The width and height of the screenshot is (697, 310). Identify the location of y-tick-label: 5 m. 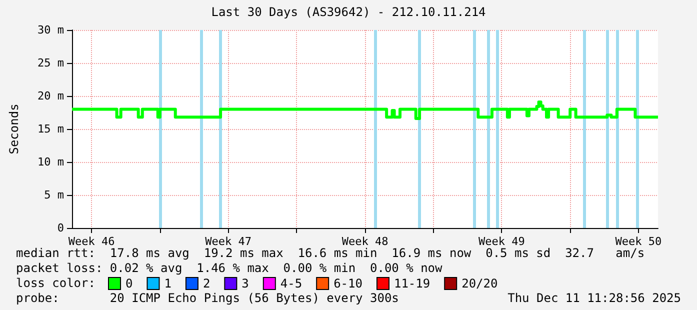
(54, 195).